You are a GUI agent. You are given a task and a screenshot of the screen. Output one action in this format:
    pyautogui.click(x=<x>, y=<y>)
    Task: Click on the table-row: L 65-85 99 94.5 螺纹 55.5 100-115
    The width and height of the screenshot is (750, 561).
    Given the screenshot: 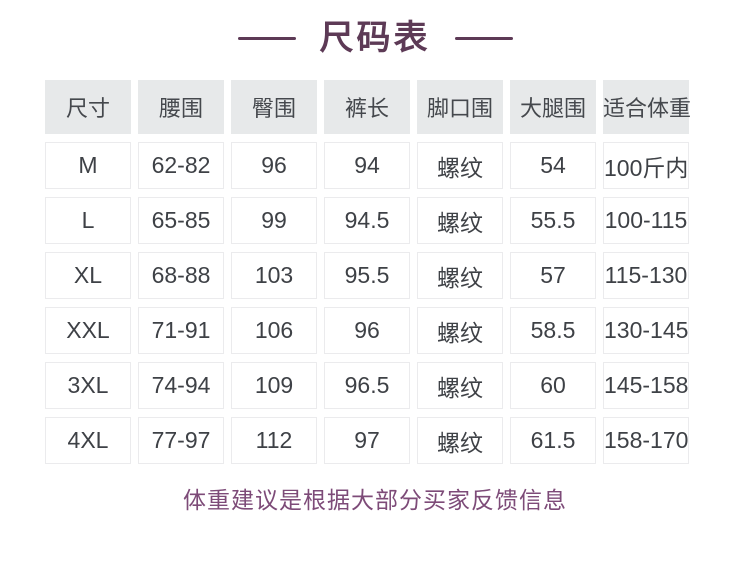 What is the action you would take?
    pyautogui.click(x=367, y=220)
    